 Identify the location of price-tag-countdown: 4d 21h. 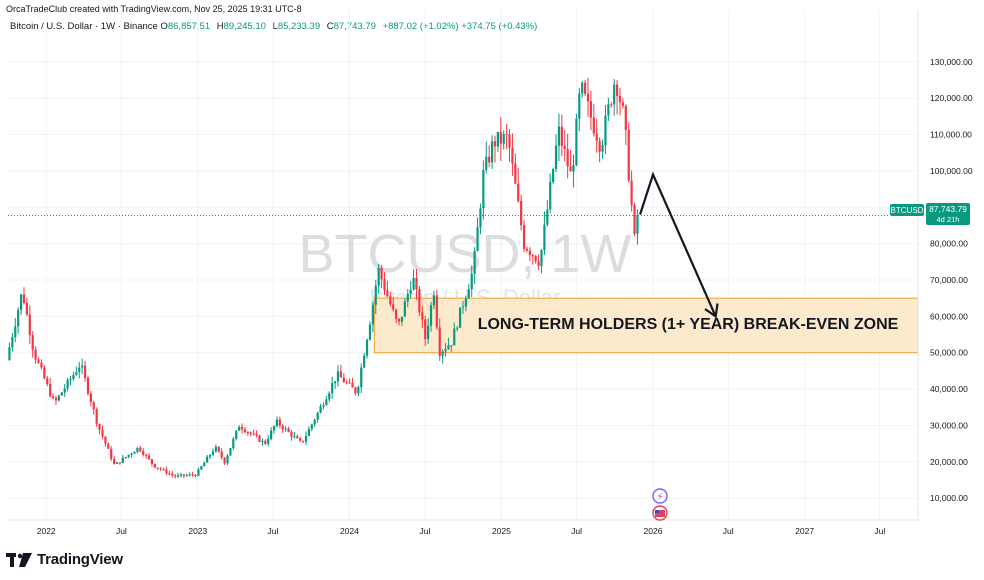
(948, 219).